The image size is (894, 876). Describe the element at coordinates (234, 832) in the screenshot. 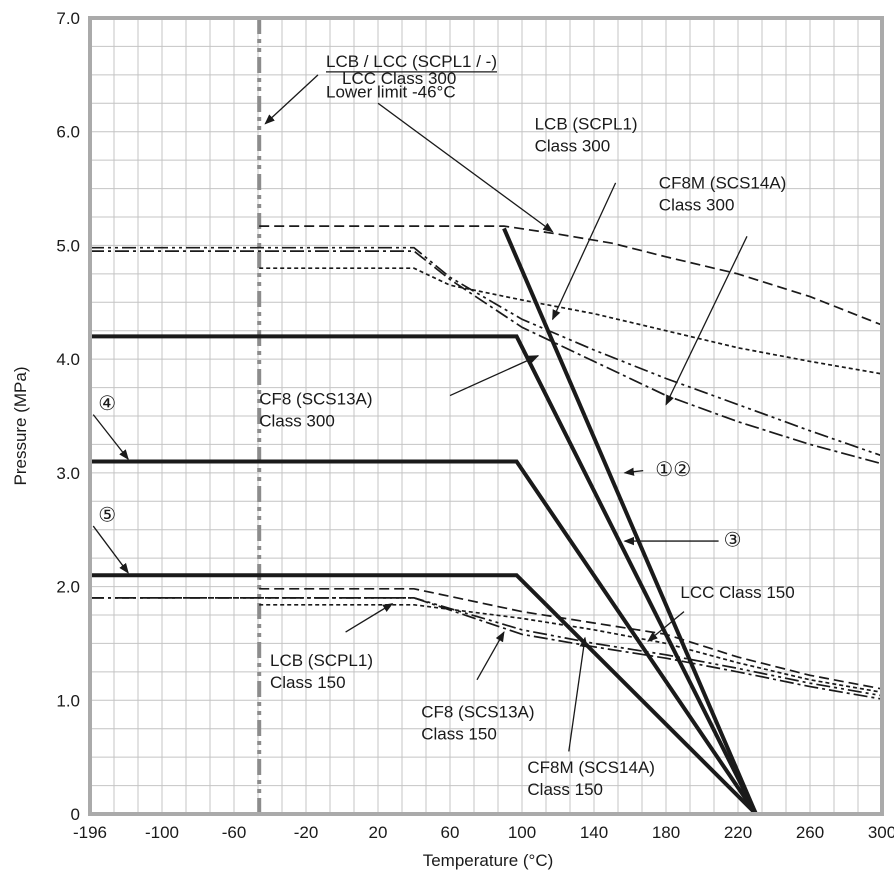

I see `x-tick-label: -60` at that location.